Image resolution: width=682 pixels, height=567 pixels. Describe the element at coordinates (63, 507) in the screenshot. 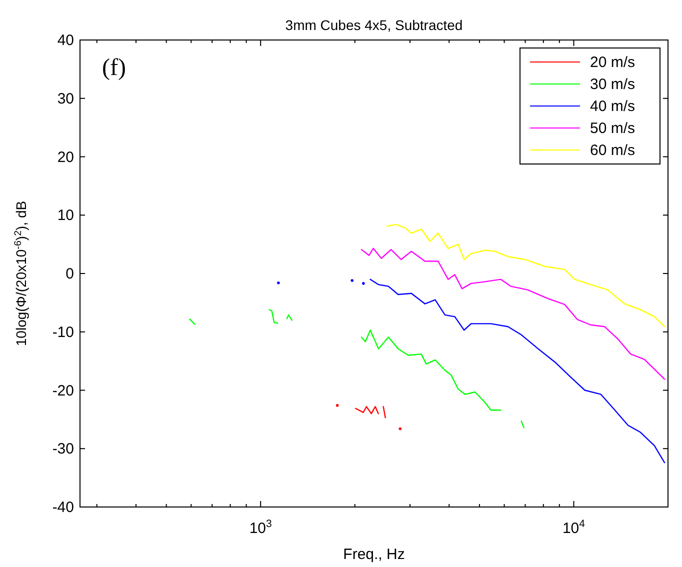

I see `y-tick-label: -40` at that location.